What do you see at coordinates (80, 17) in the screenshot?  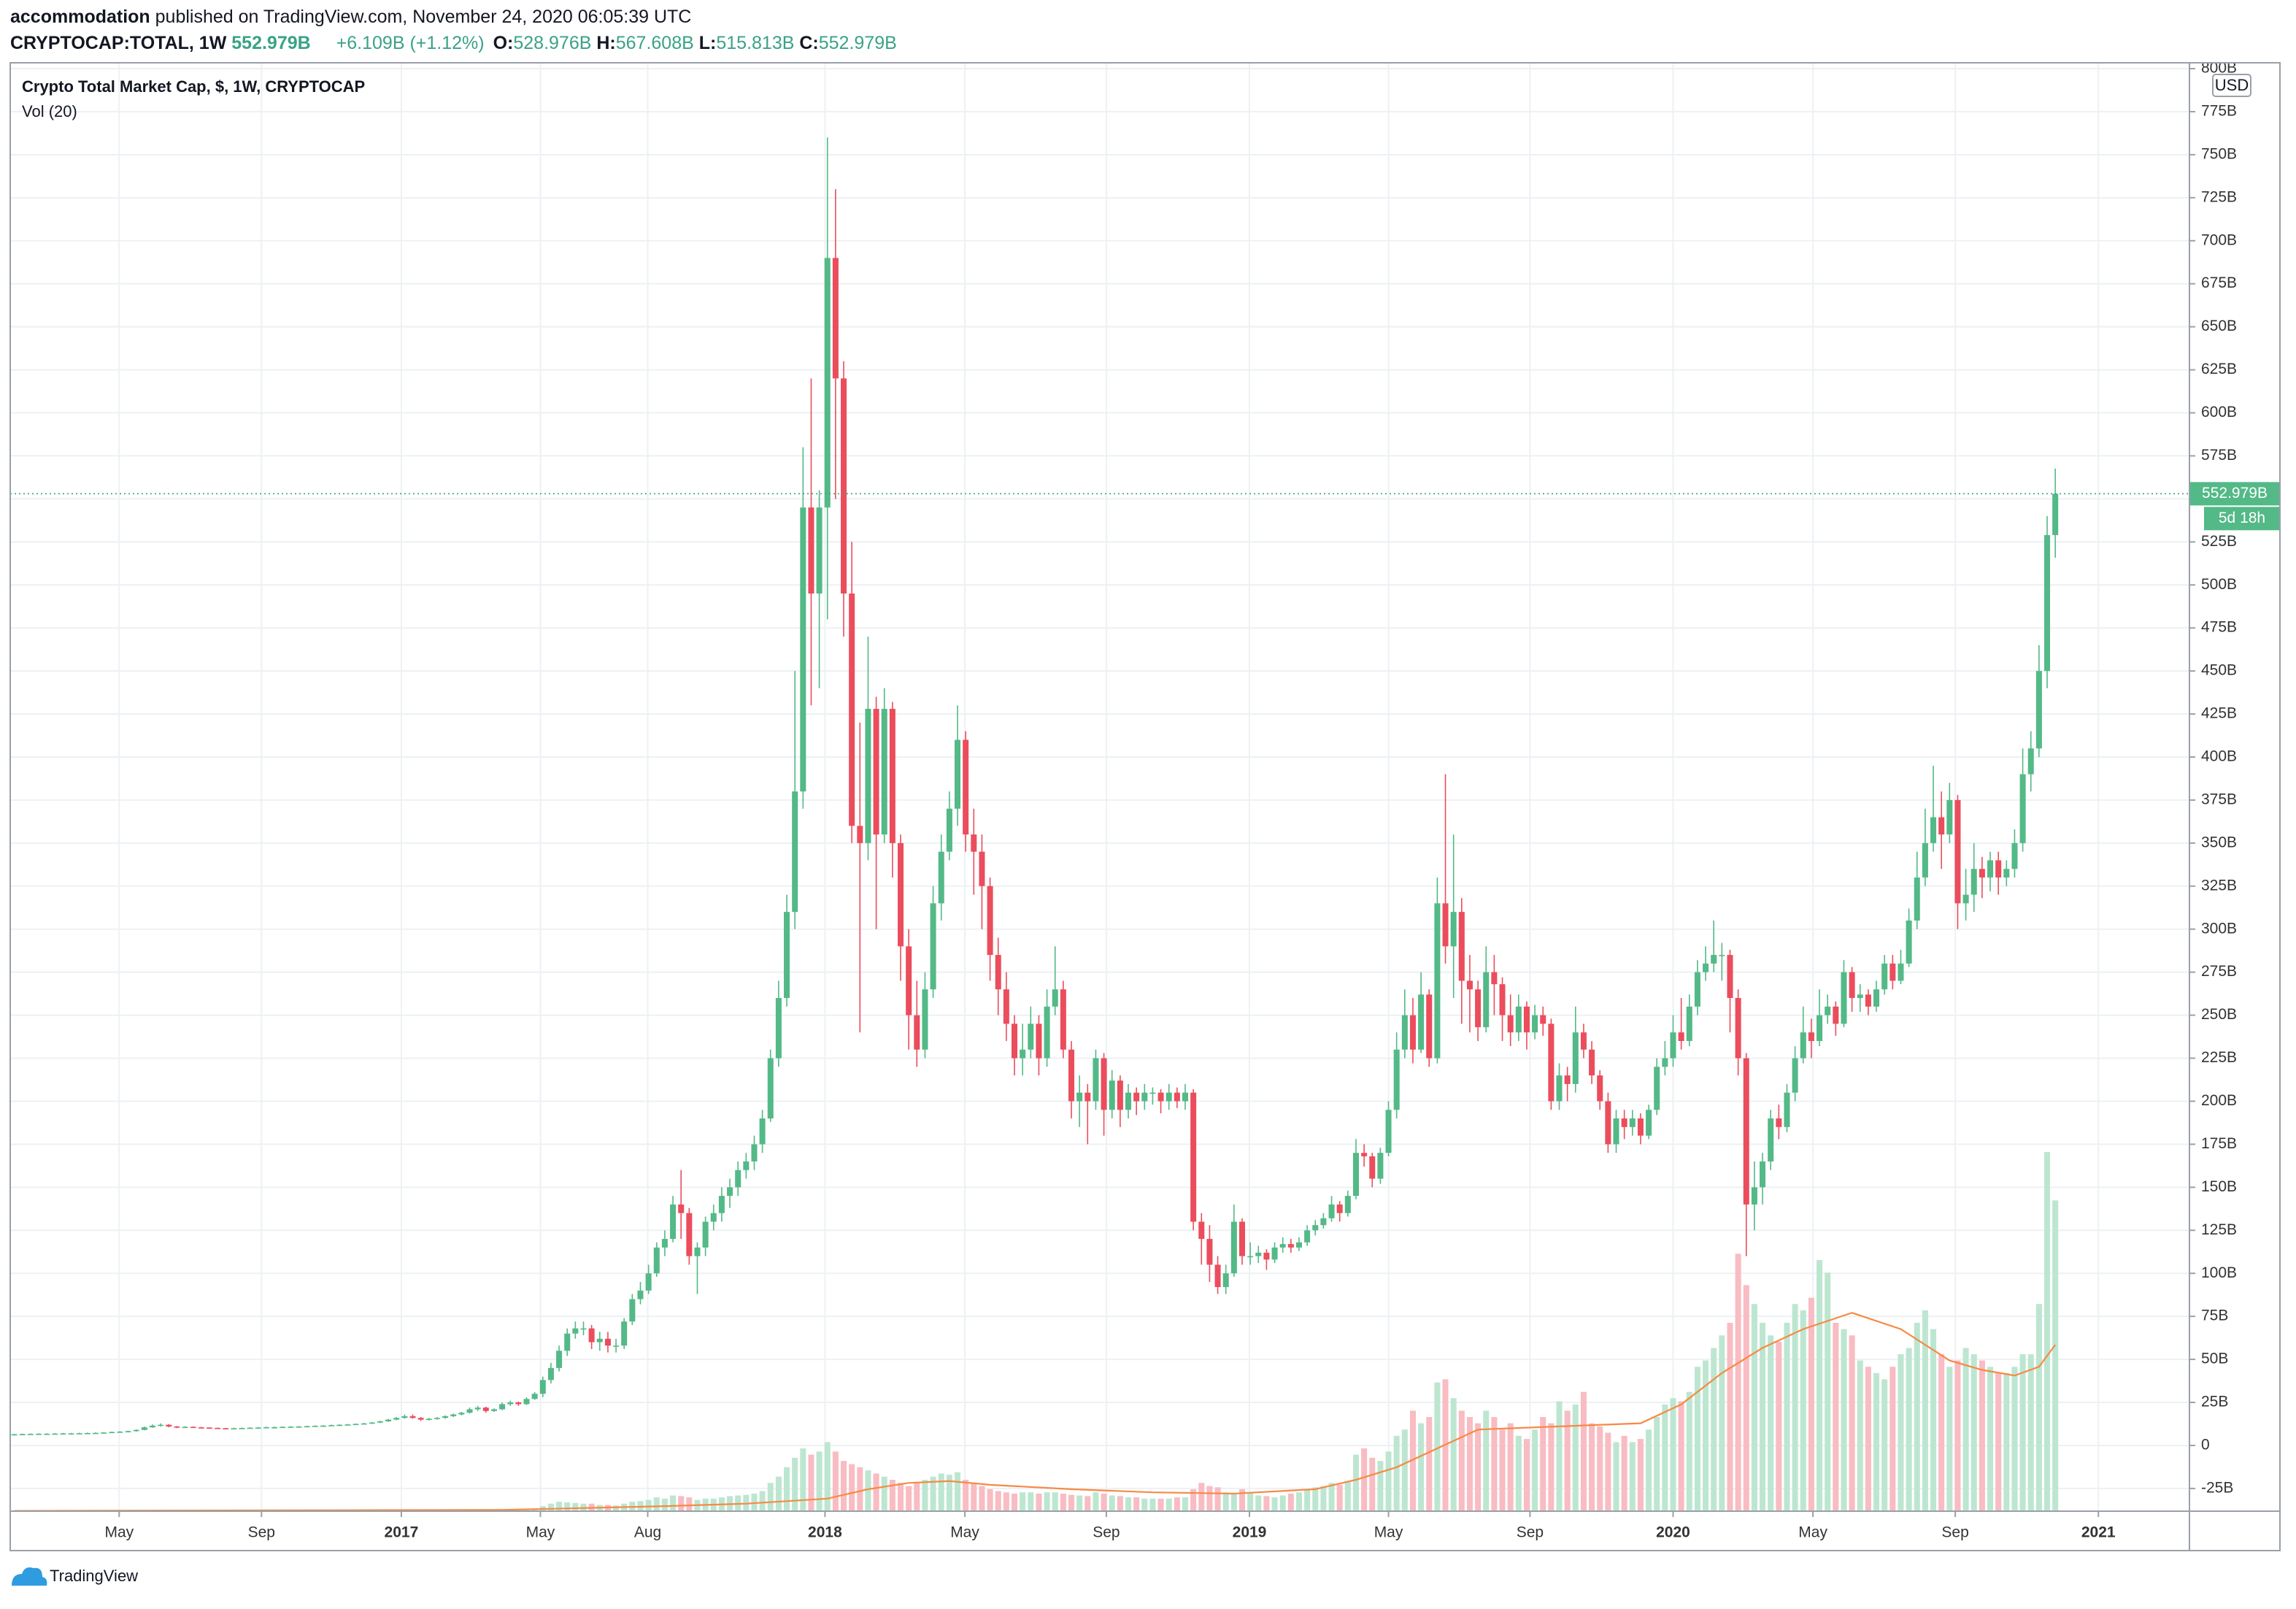 I see `author: accommodation` at bounding box center [80, 17].